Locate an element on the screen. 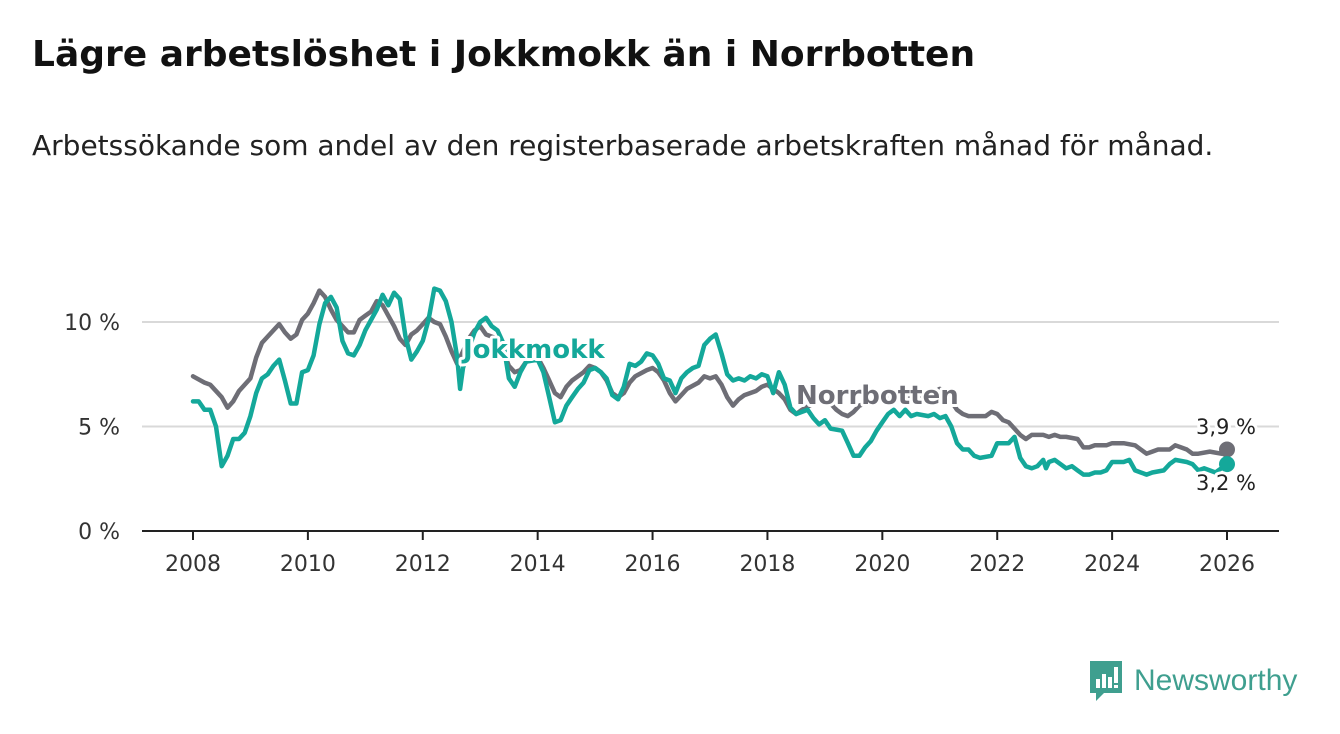 The height and width of the screenshot is (734, 1340). y-tick-label: 10 % is located at coordinates (92, 323).